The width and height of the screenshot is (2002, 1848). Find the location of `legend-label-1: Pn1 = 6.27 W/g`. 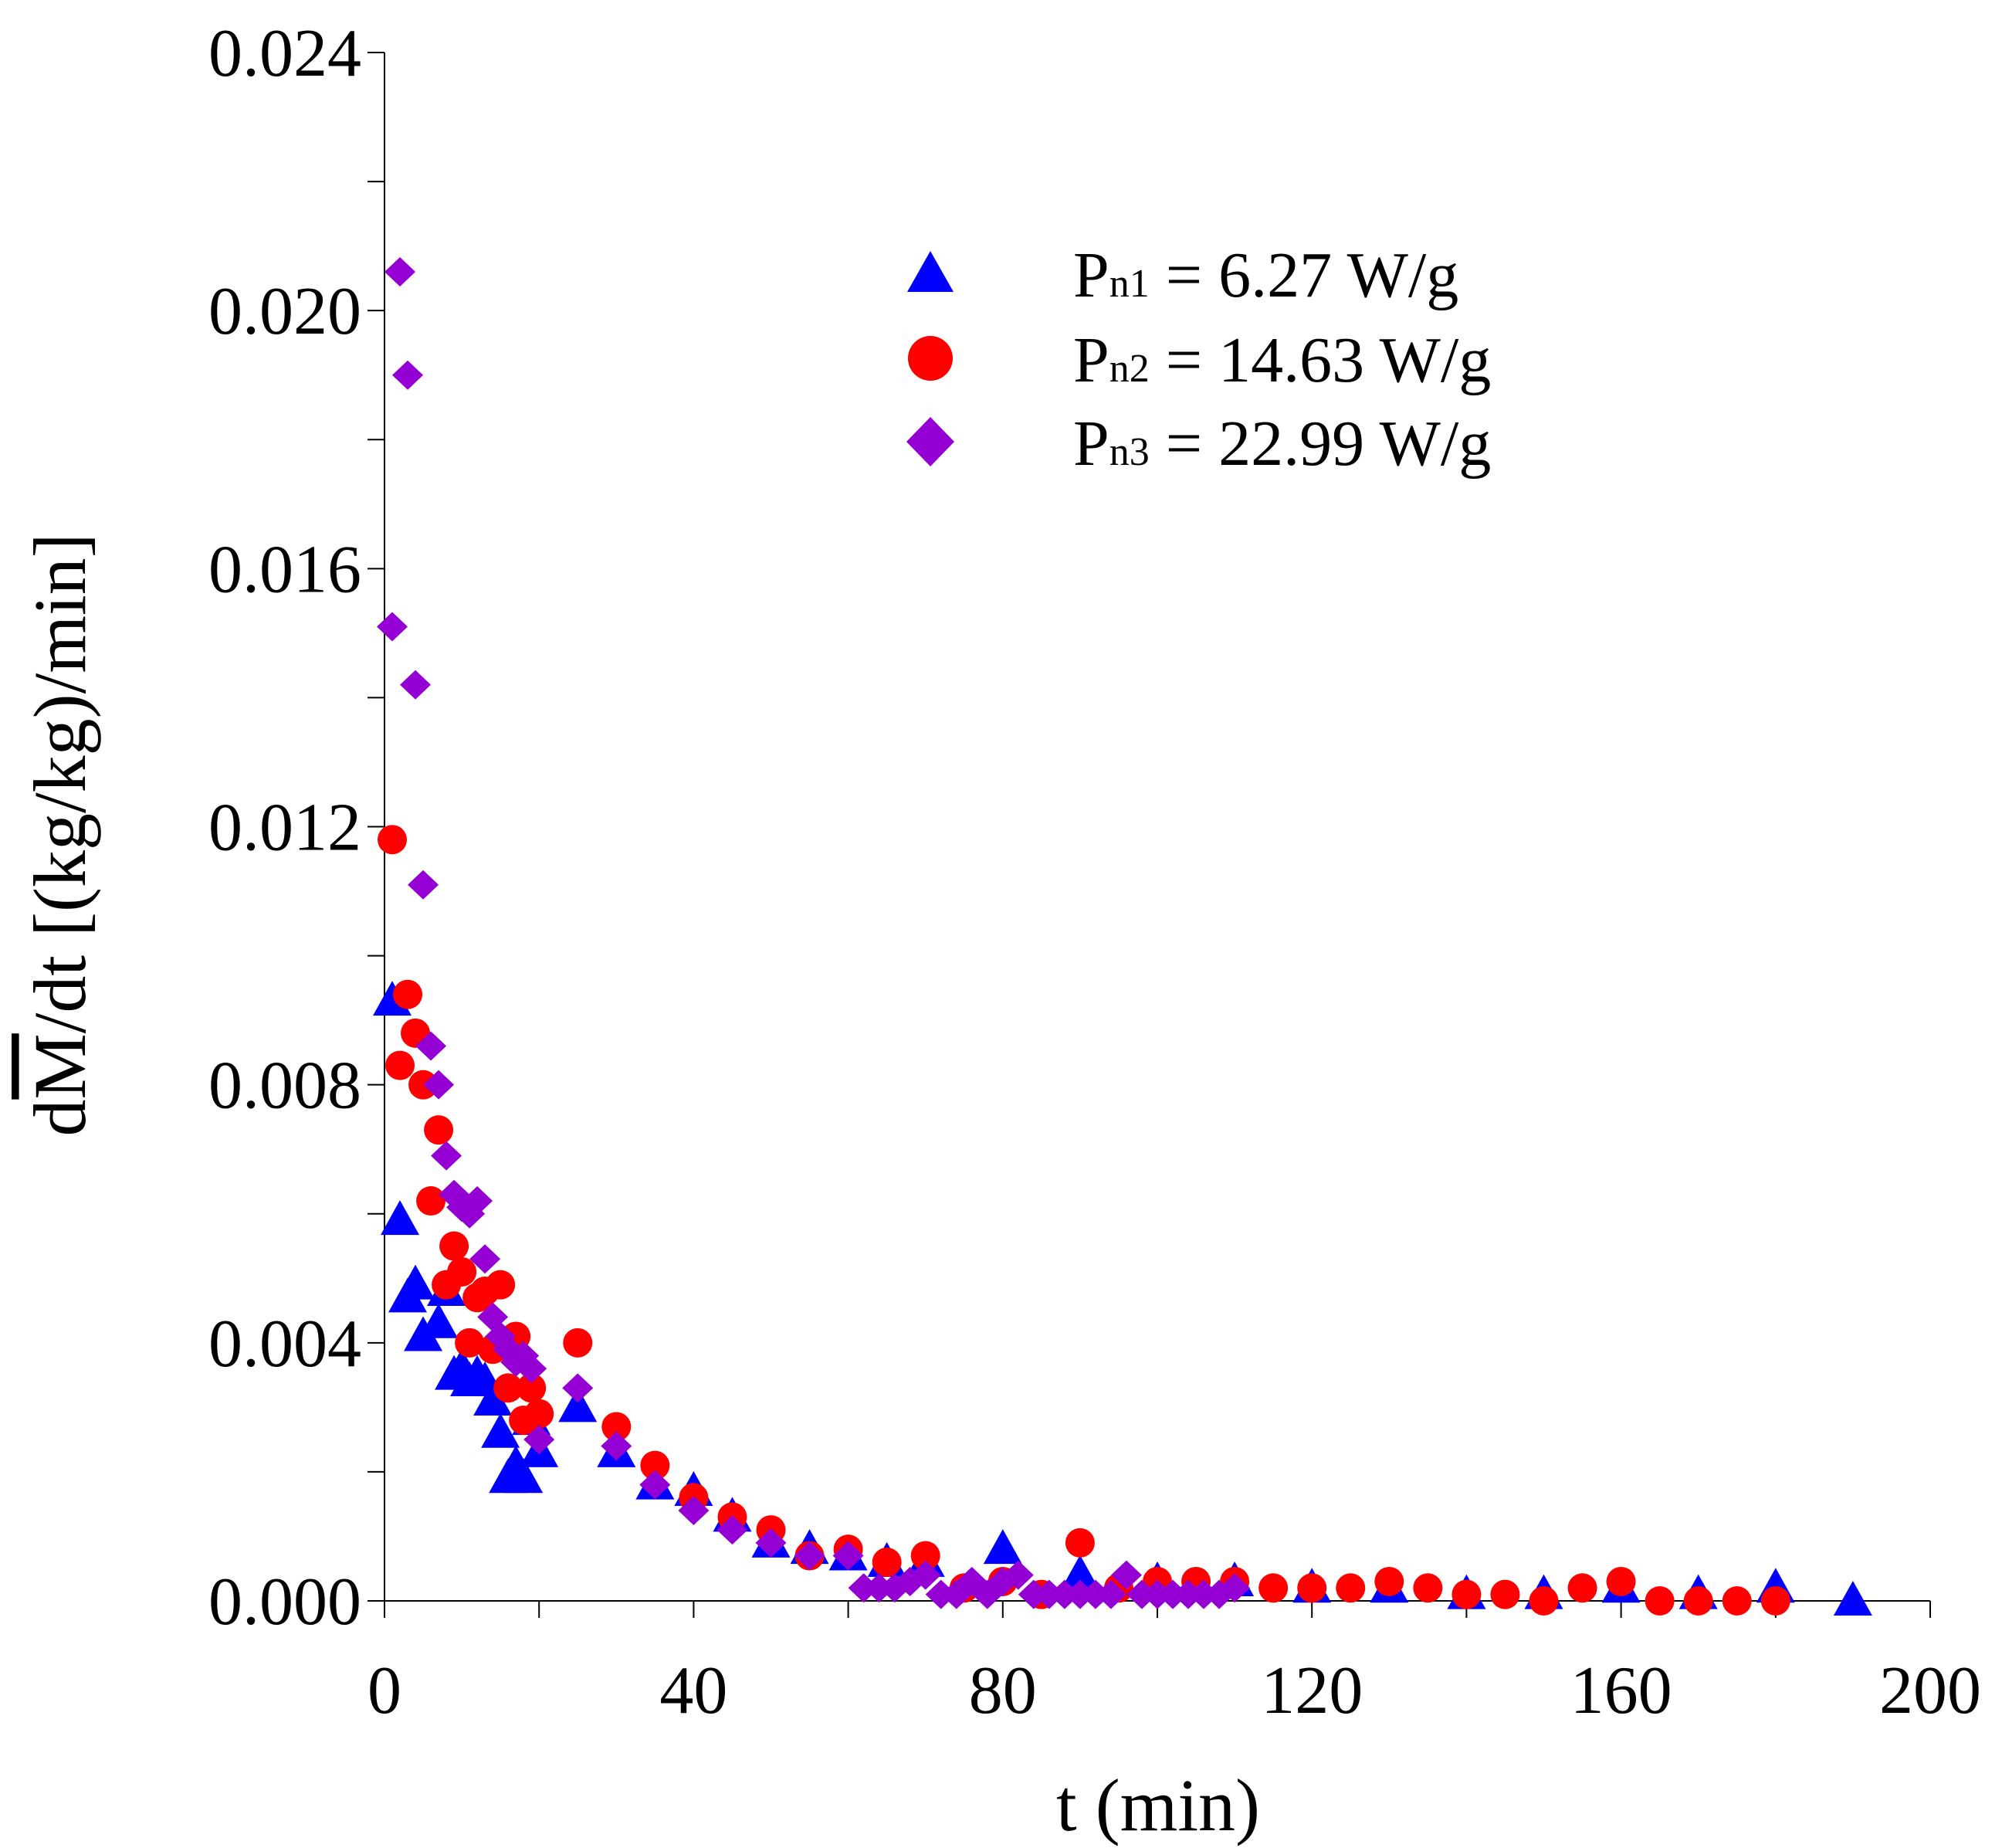

legend-label-1: Pn1 = 6.27 W/g is located at coordinates (1265, 275).